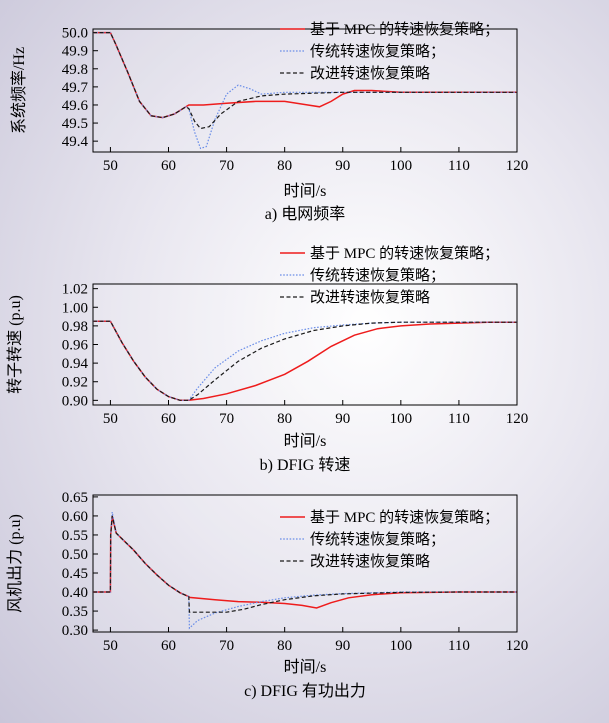 The height and width of the screenshot is (723, 609). Describe the element at coordinates (75, 383) in the screenshot. I see `y-tick-label: 0.92` at that location.